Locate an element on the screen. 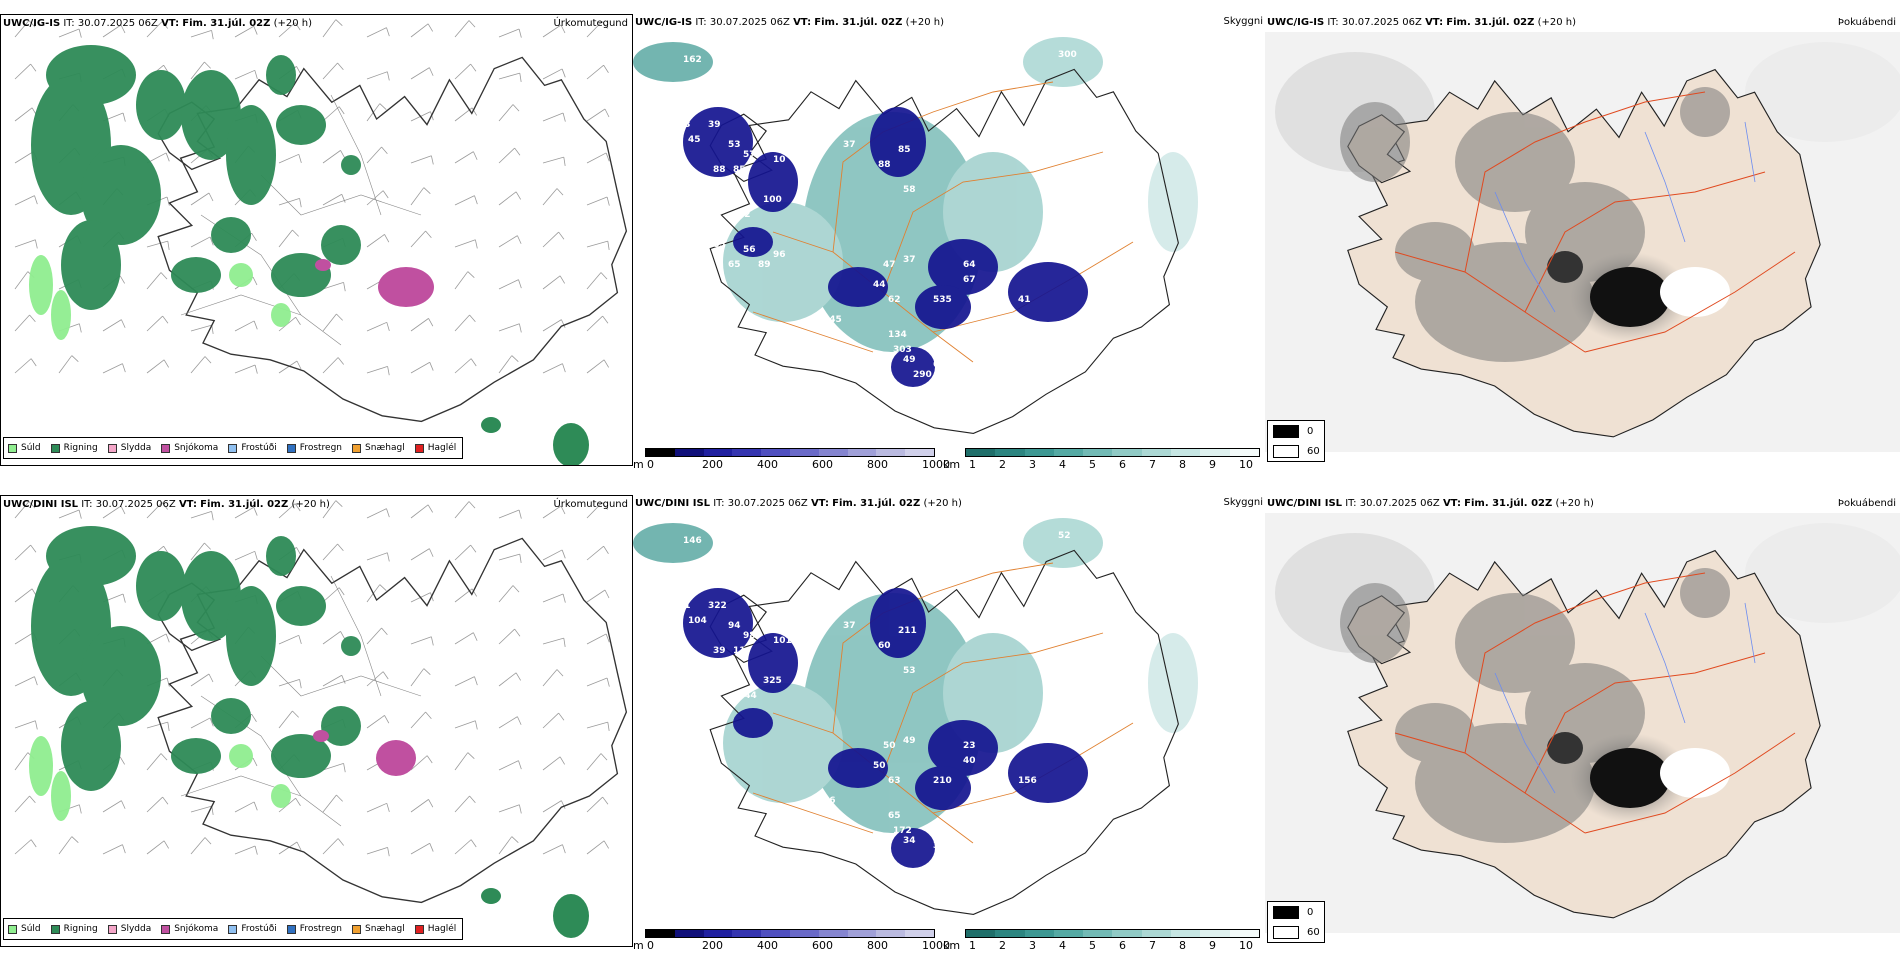 This screenshot has height=955, width=1900. cloud-base-value: 61 is located at coordinates (939, 365).